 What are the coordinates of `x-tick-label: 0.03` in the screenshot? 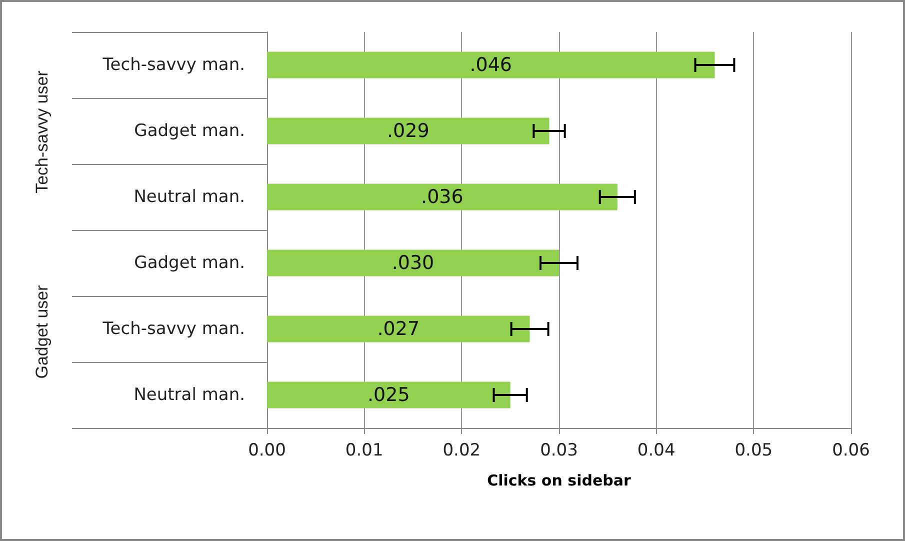 It's located at (559, 450).